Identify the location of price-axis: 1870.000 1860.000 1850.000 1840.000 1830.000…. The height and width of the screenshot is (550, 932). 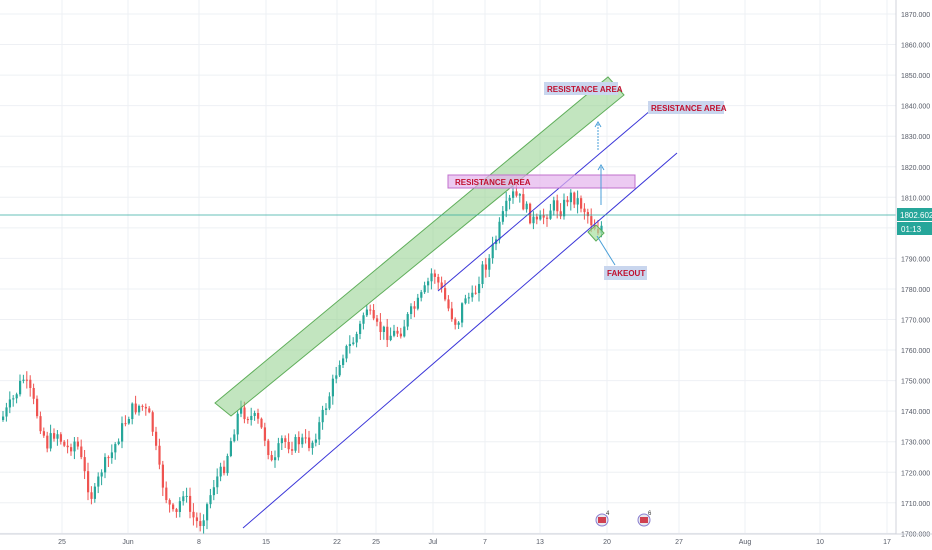
(913, 269).